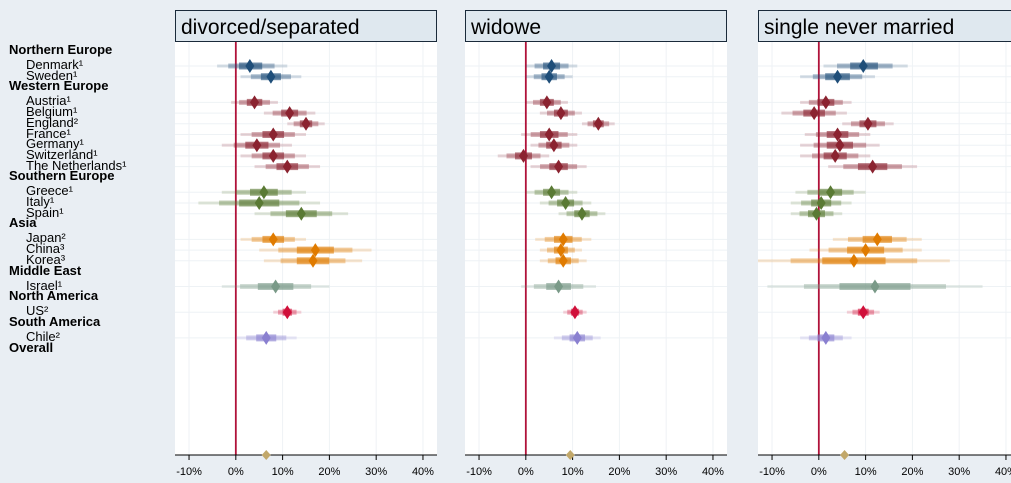 The width and height of the screenshot is (1011, 483). I want to click on x-tick-label: -10%, so click(772, 472).